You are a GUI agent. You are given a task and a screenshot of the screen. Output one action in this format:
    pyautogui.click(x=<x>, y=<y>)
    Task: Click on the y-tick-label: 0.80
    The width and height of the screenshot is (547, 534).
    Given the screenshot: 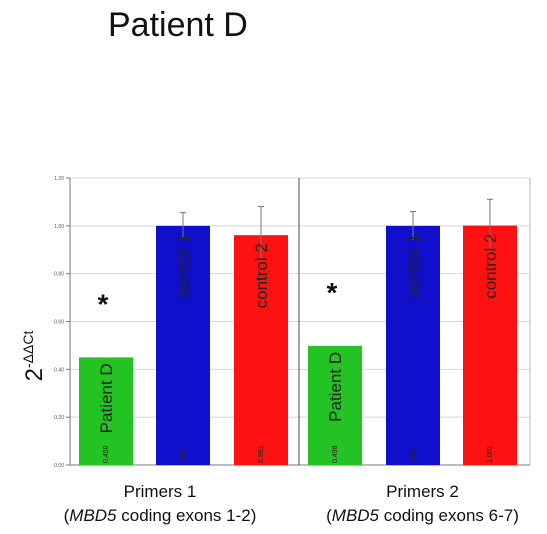 What is the action you would take?
    pyautogui.click(x=59, y=275)
    